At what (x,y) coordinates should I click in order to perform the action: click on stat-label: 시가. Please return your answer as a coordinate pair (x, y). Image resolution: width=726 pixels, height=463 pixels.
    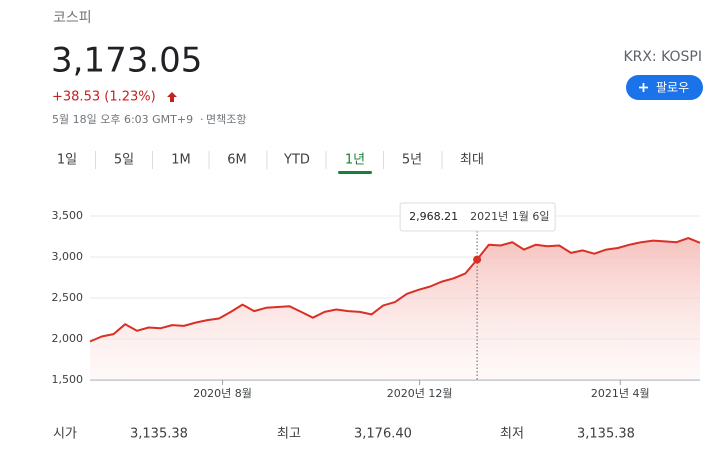
    Looking at the image, I should click on (65, 434).